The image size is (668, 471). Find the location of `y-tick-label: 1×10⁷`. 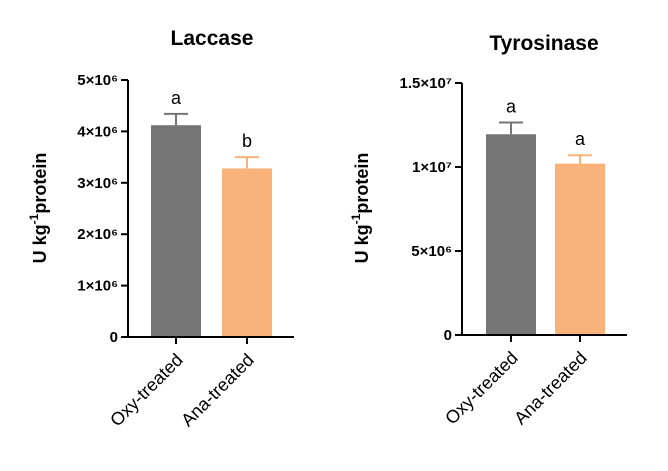

y-tick-label: 1×10⁷ is located at coordinates (432, 167).